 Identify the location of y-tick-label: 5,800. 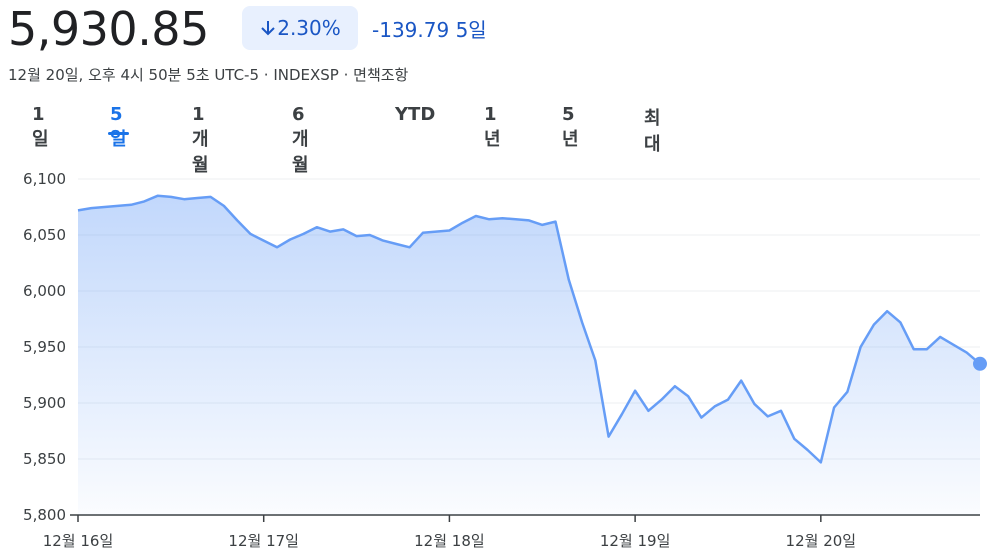
(44, 515).